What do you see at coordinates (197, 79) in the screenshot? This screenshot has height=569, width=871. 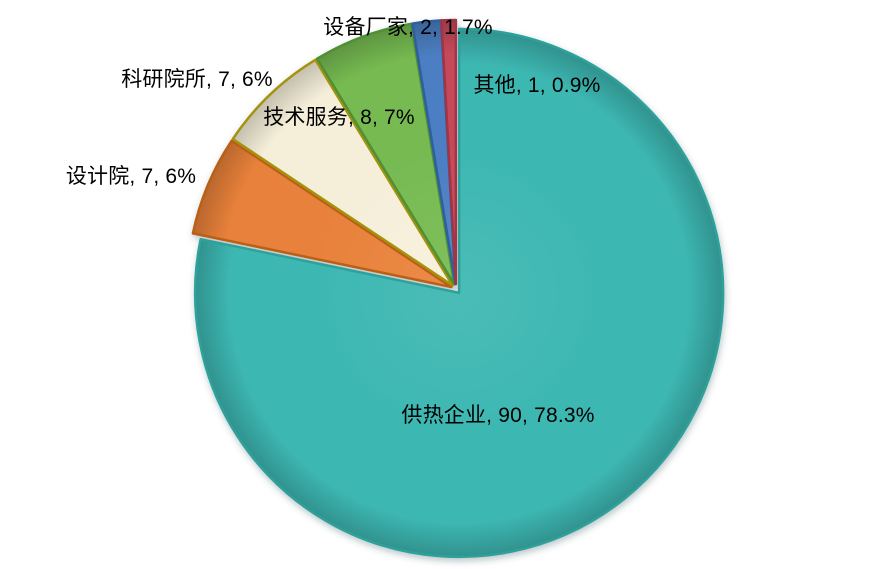 I see `slice-label-4: 科研院所, 7, 6%` at bounding box center [197, 79].